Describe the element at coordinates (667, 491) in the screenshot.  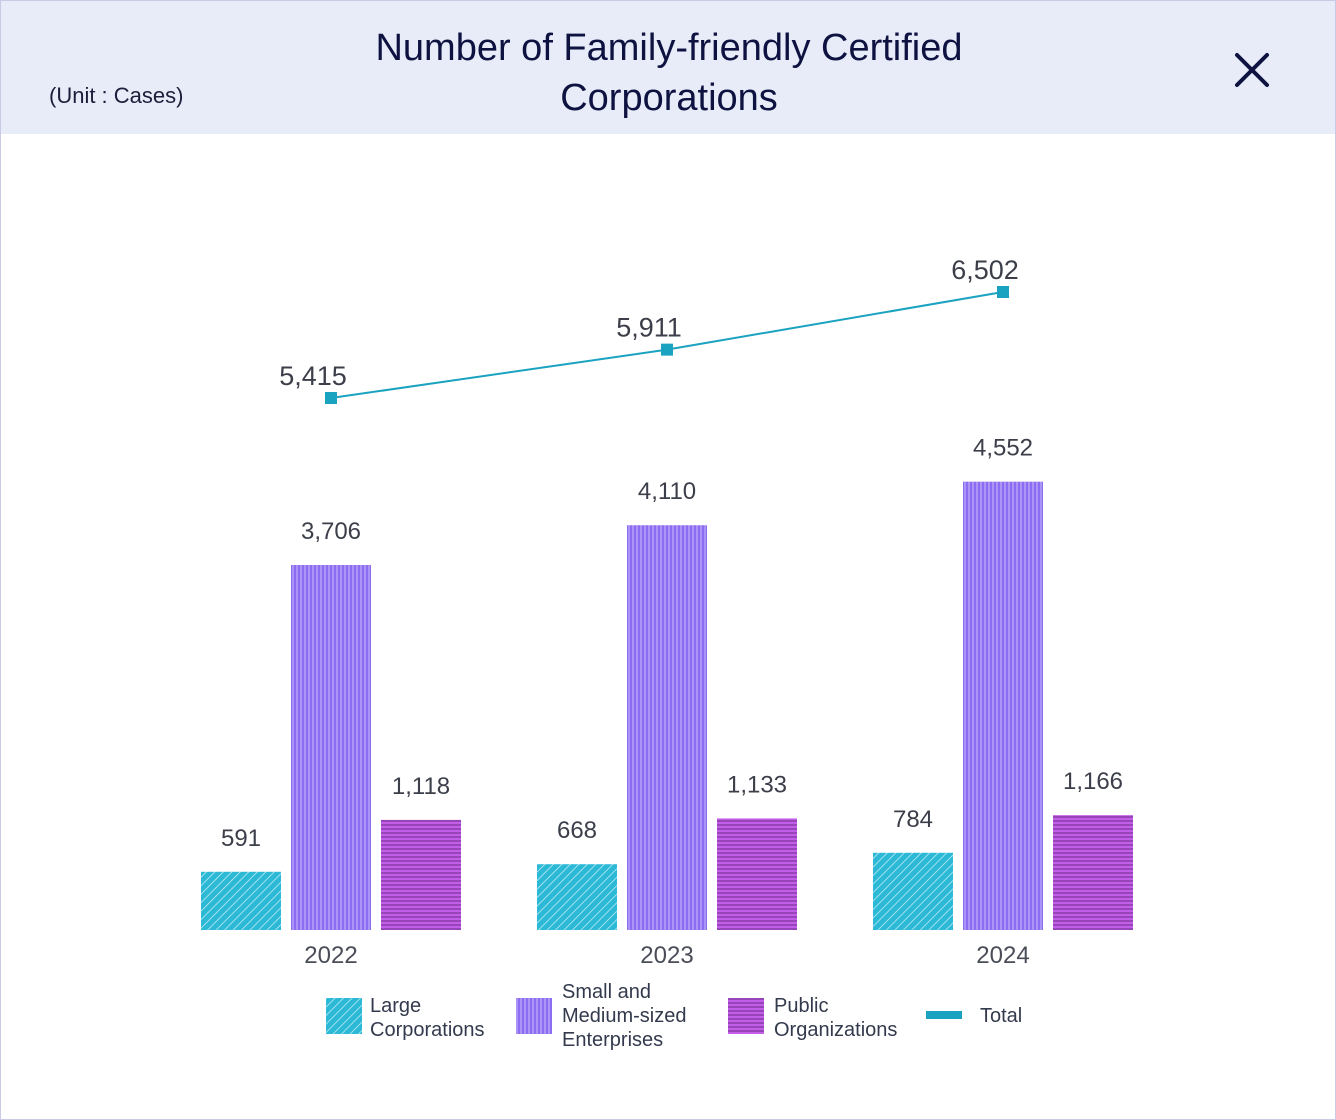
I see `data-label-sme-2023: 4,110` at that location.